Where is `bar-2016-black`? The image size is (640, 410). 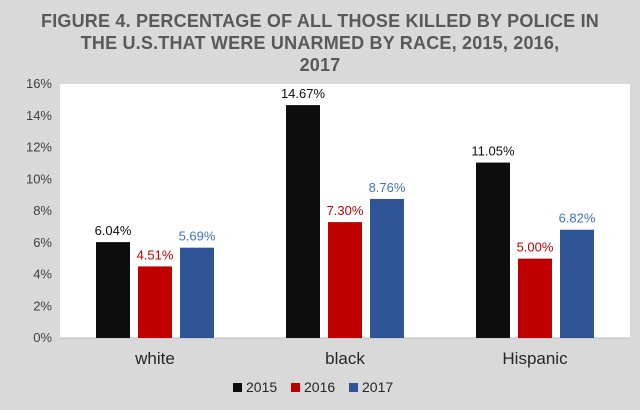
bar-2016-black is located at coordinates (345, 280).